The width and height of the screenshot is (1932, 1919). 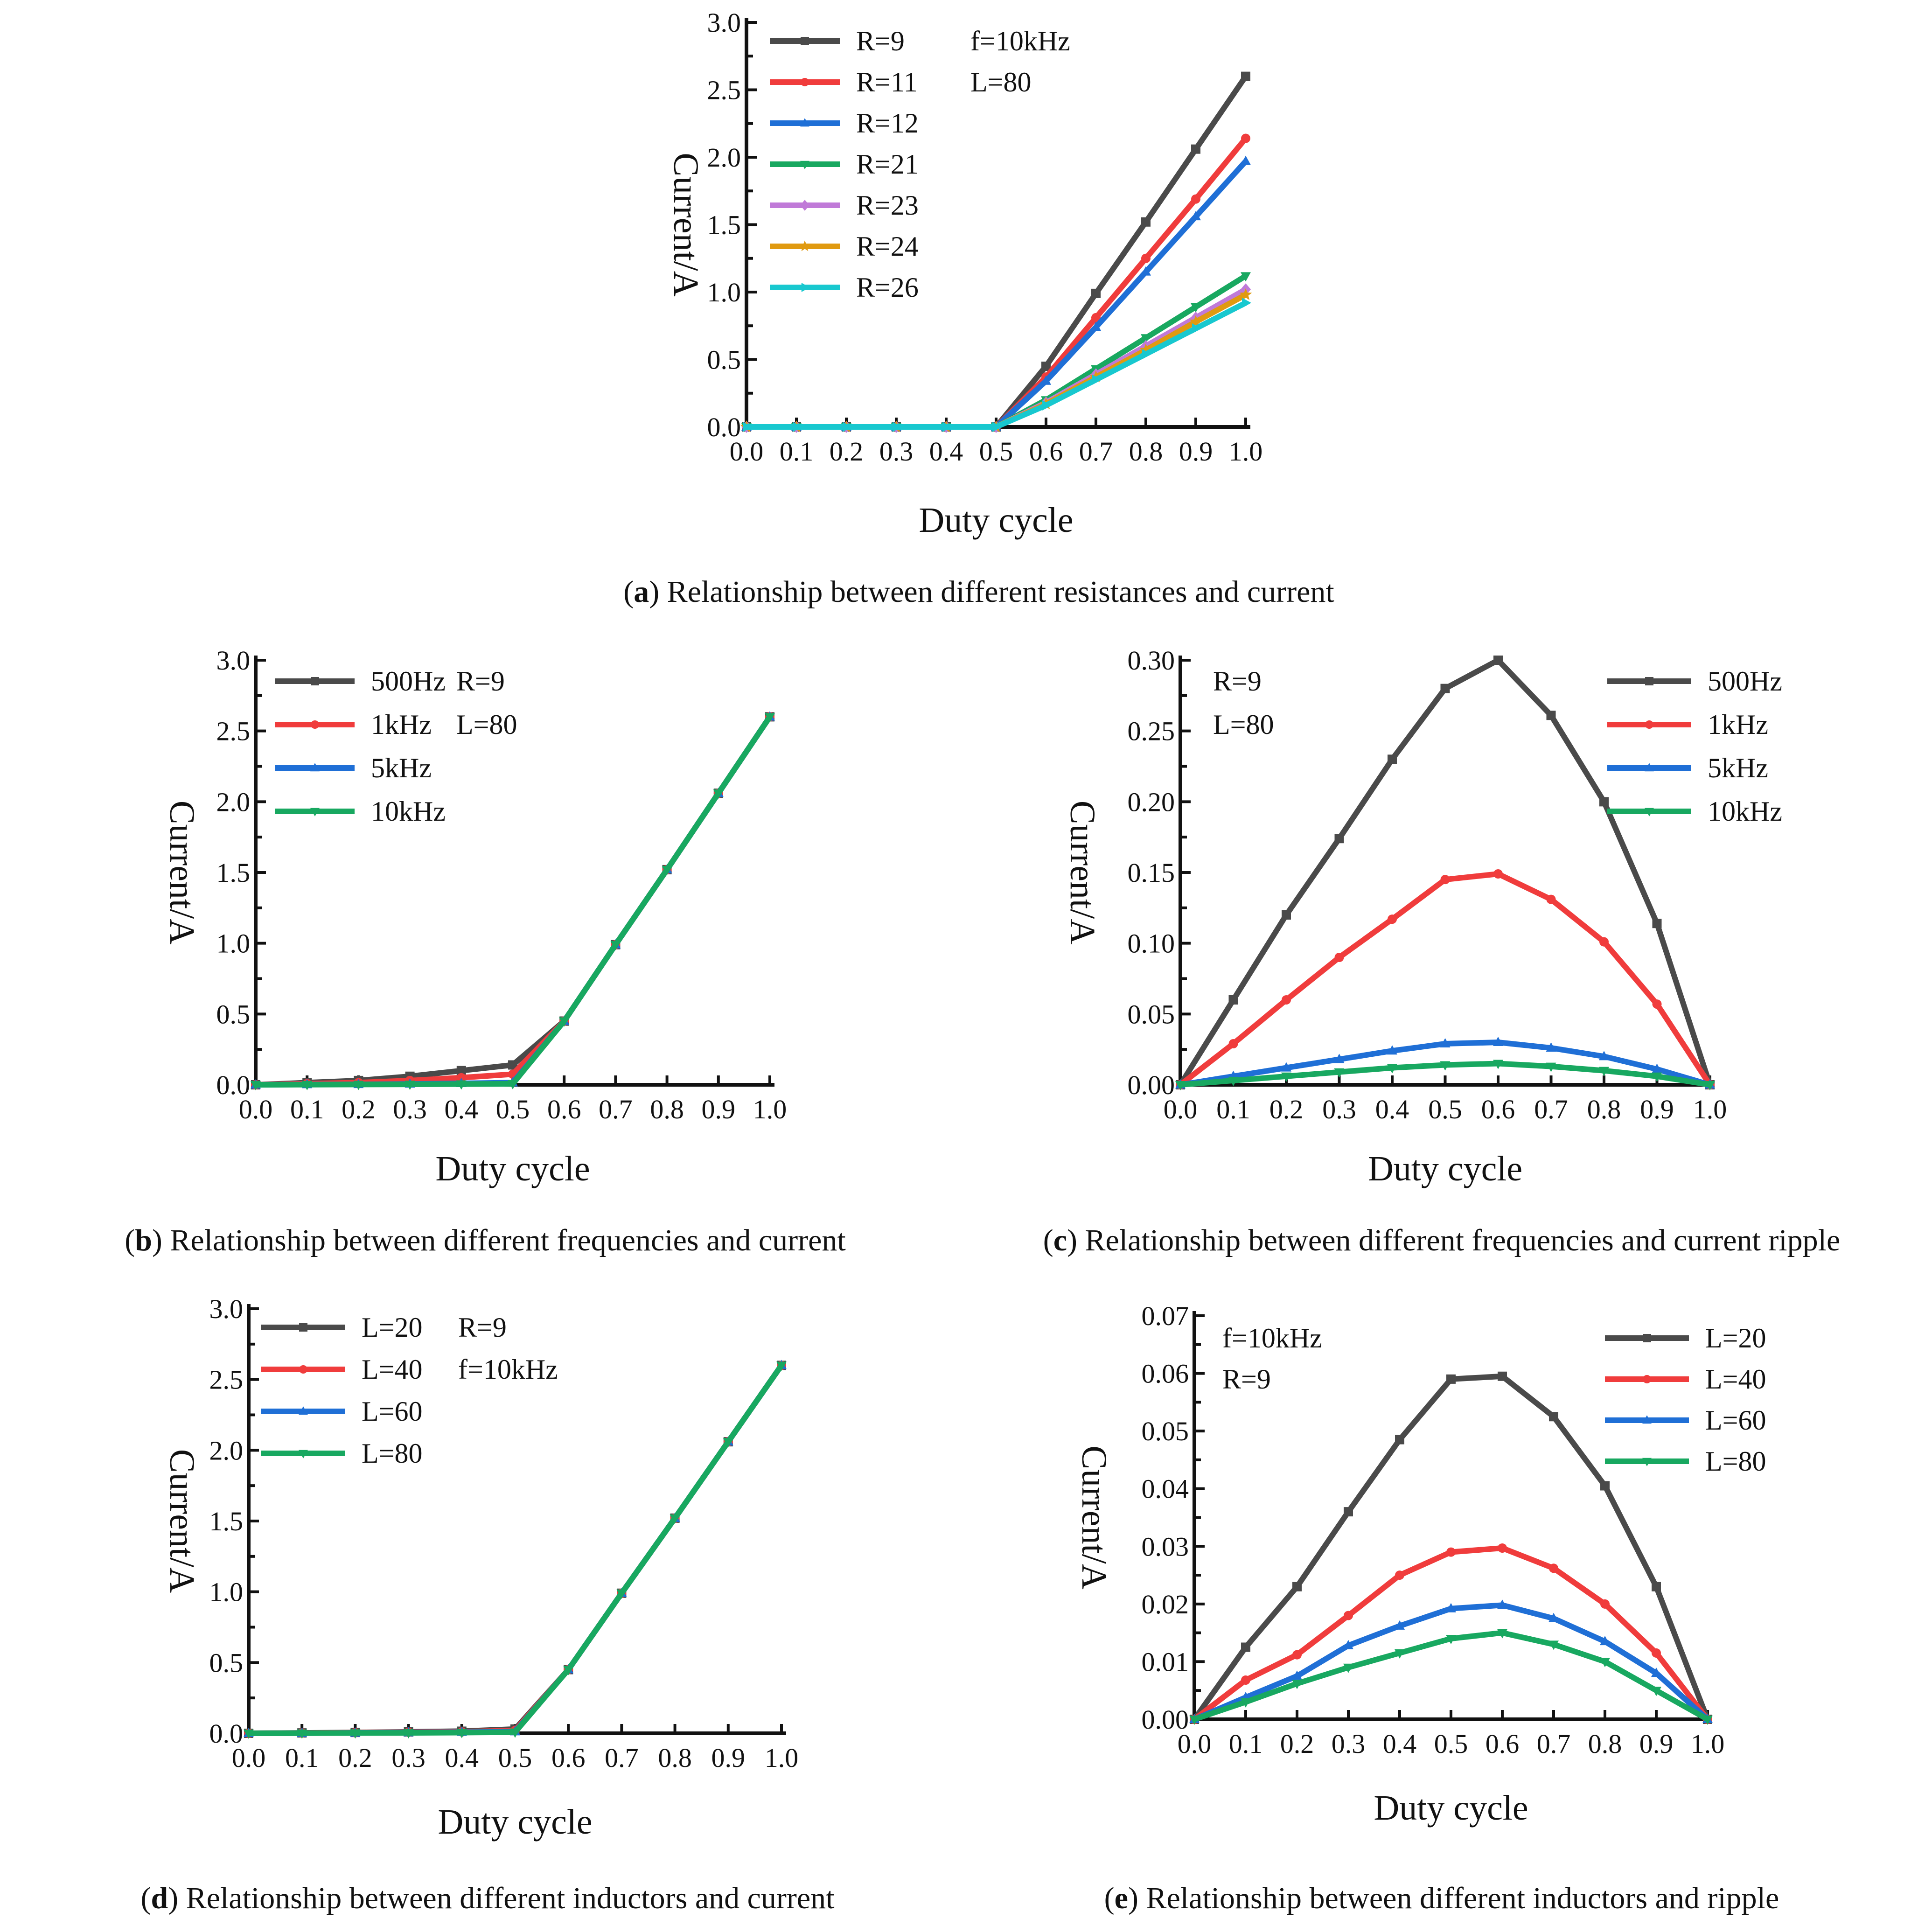 I want to click on x-tick-label: 0.1, so click(x=302, y=1758).